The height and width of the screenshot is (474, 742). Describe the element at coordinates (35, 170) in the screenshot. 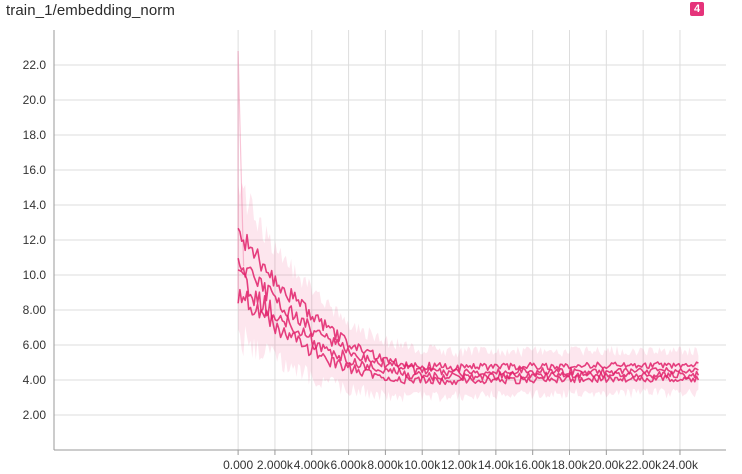

I see `y-tick-label: 16.0` at that location.